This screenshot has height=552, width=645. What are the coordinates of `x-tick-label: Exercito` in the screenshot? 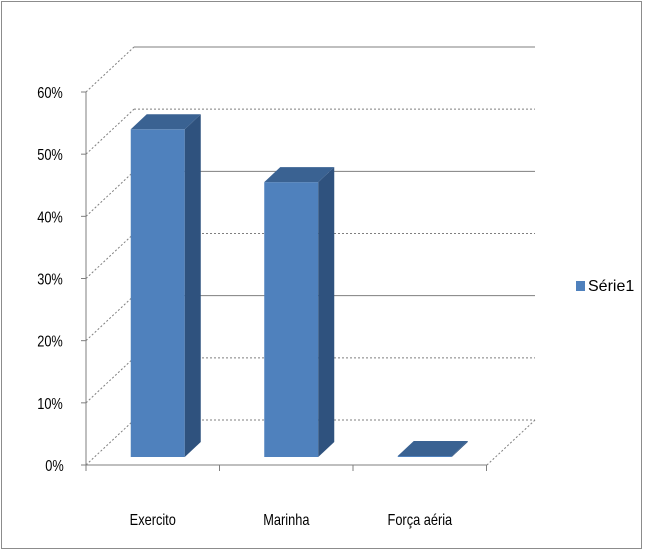 It's located at (153, 521).